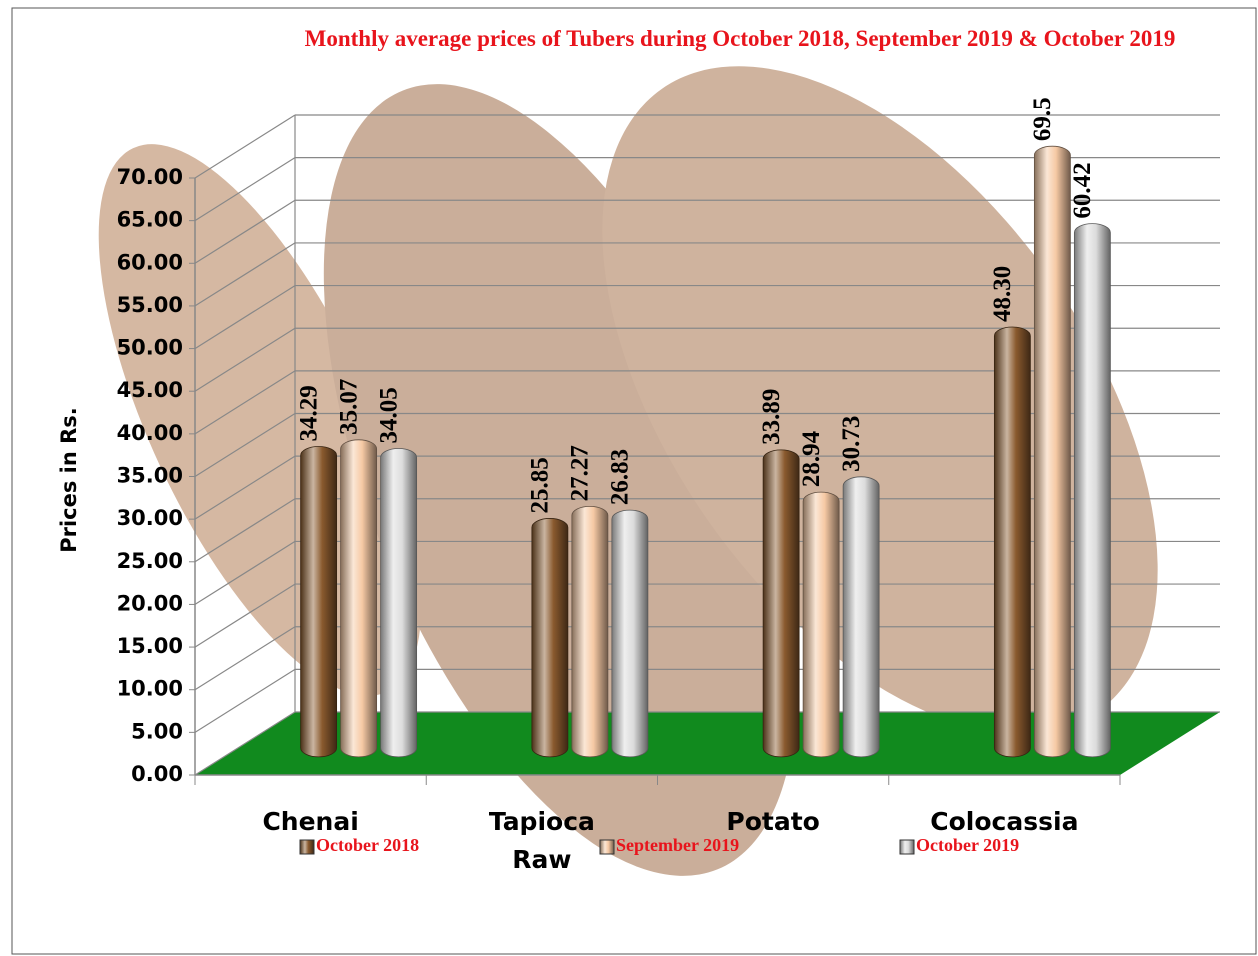 The height and width of the screenshot is (956, 1258). I want to click on value-label: 27.27, so click(580, 473).